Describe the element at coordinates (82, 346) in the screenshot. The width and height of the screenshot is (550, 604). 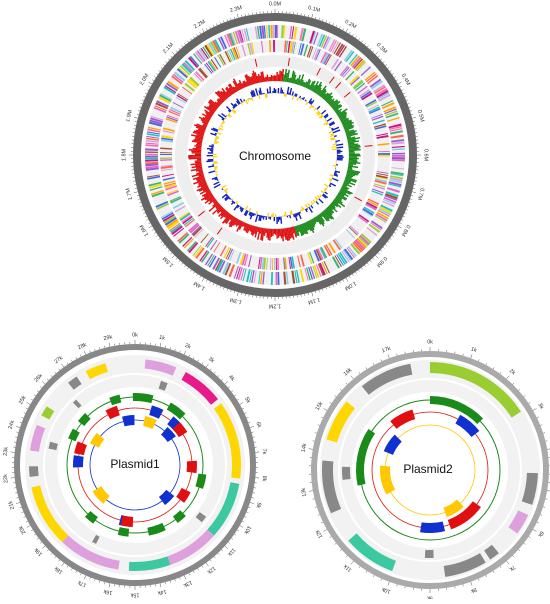
I see `tick-label: 28k` at that location.